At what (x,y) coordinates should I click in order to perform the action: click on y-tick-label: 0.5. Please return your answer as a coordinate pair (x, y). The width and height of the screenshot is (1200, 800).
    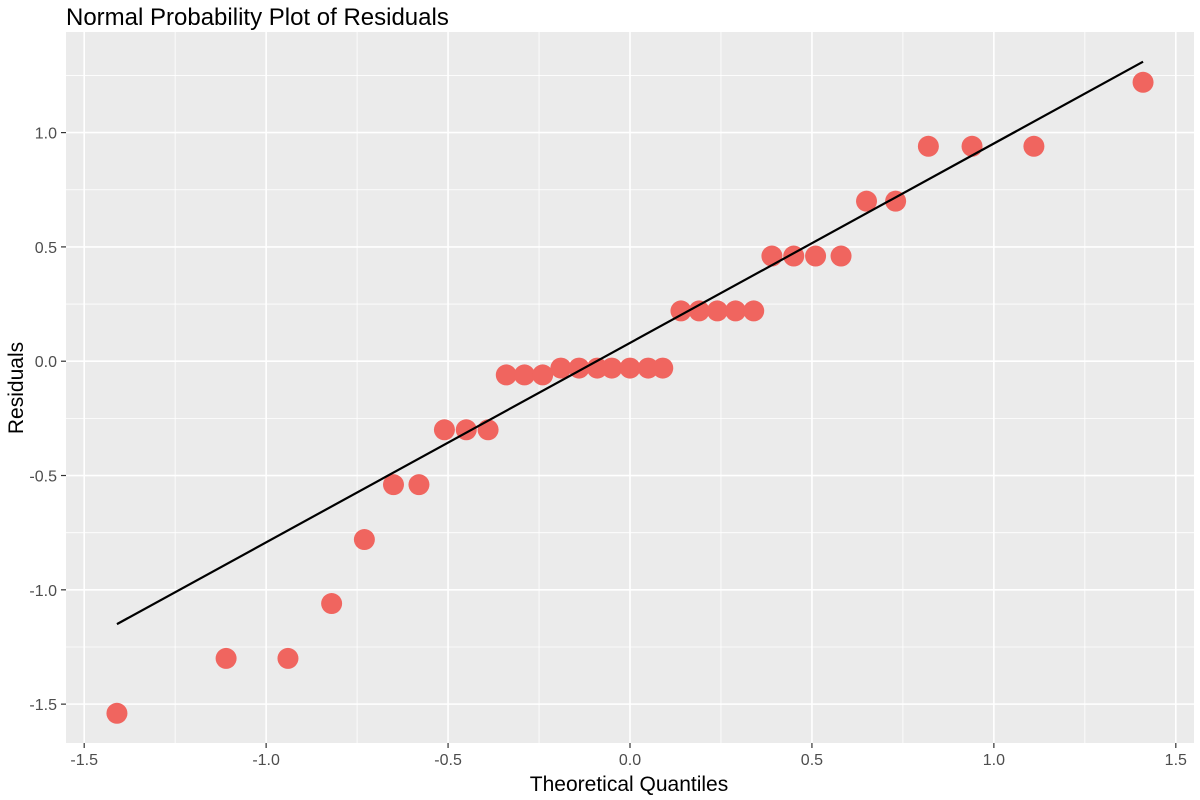
    Looking at the image, I should click on (46, 248).